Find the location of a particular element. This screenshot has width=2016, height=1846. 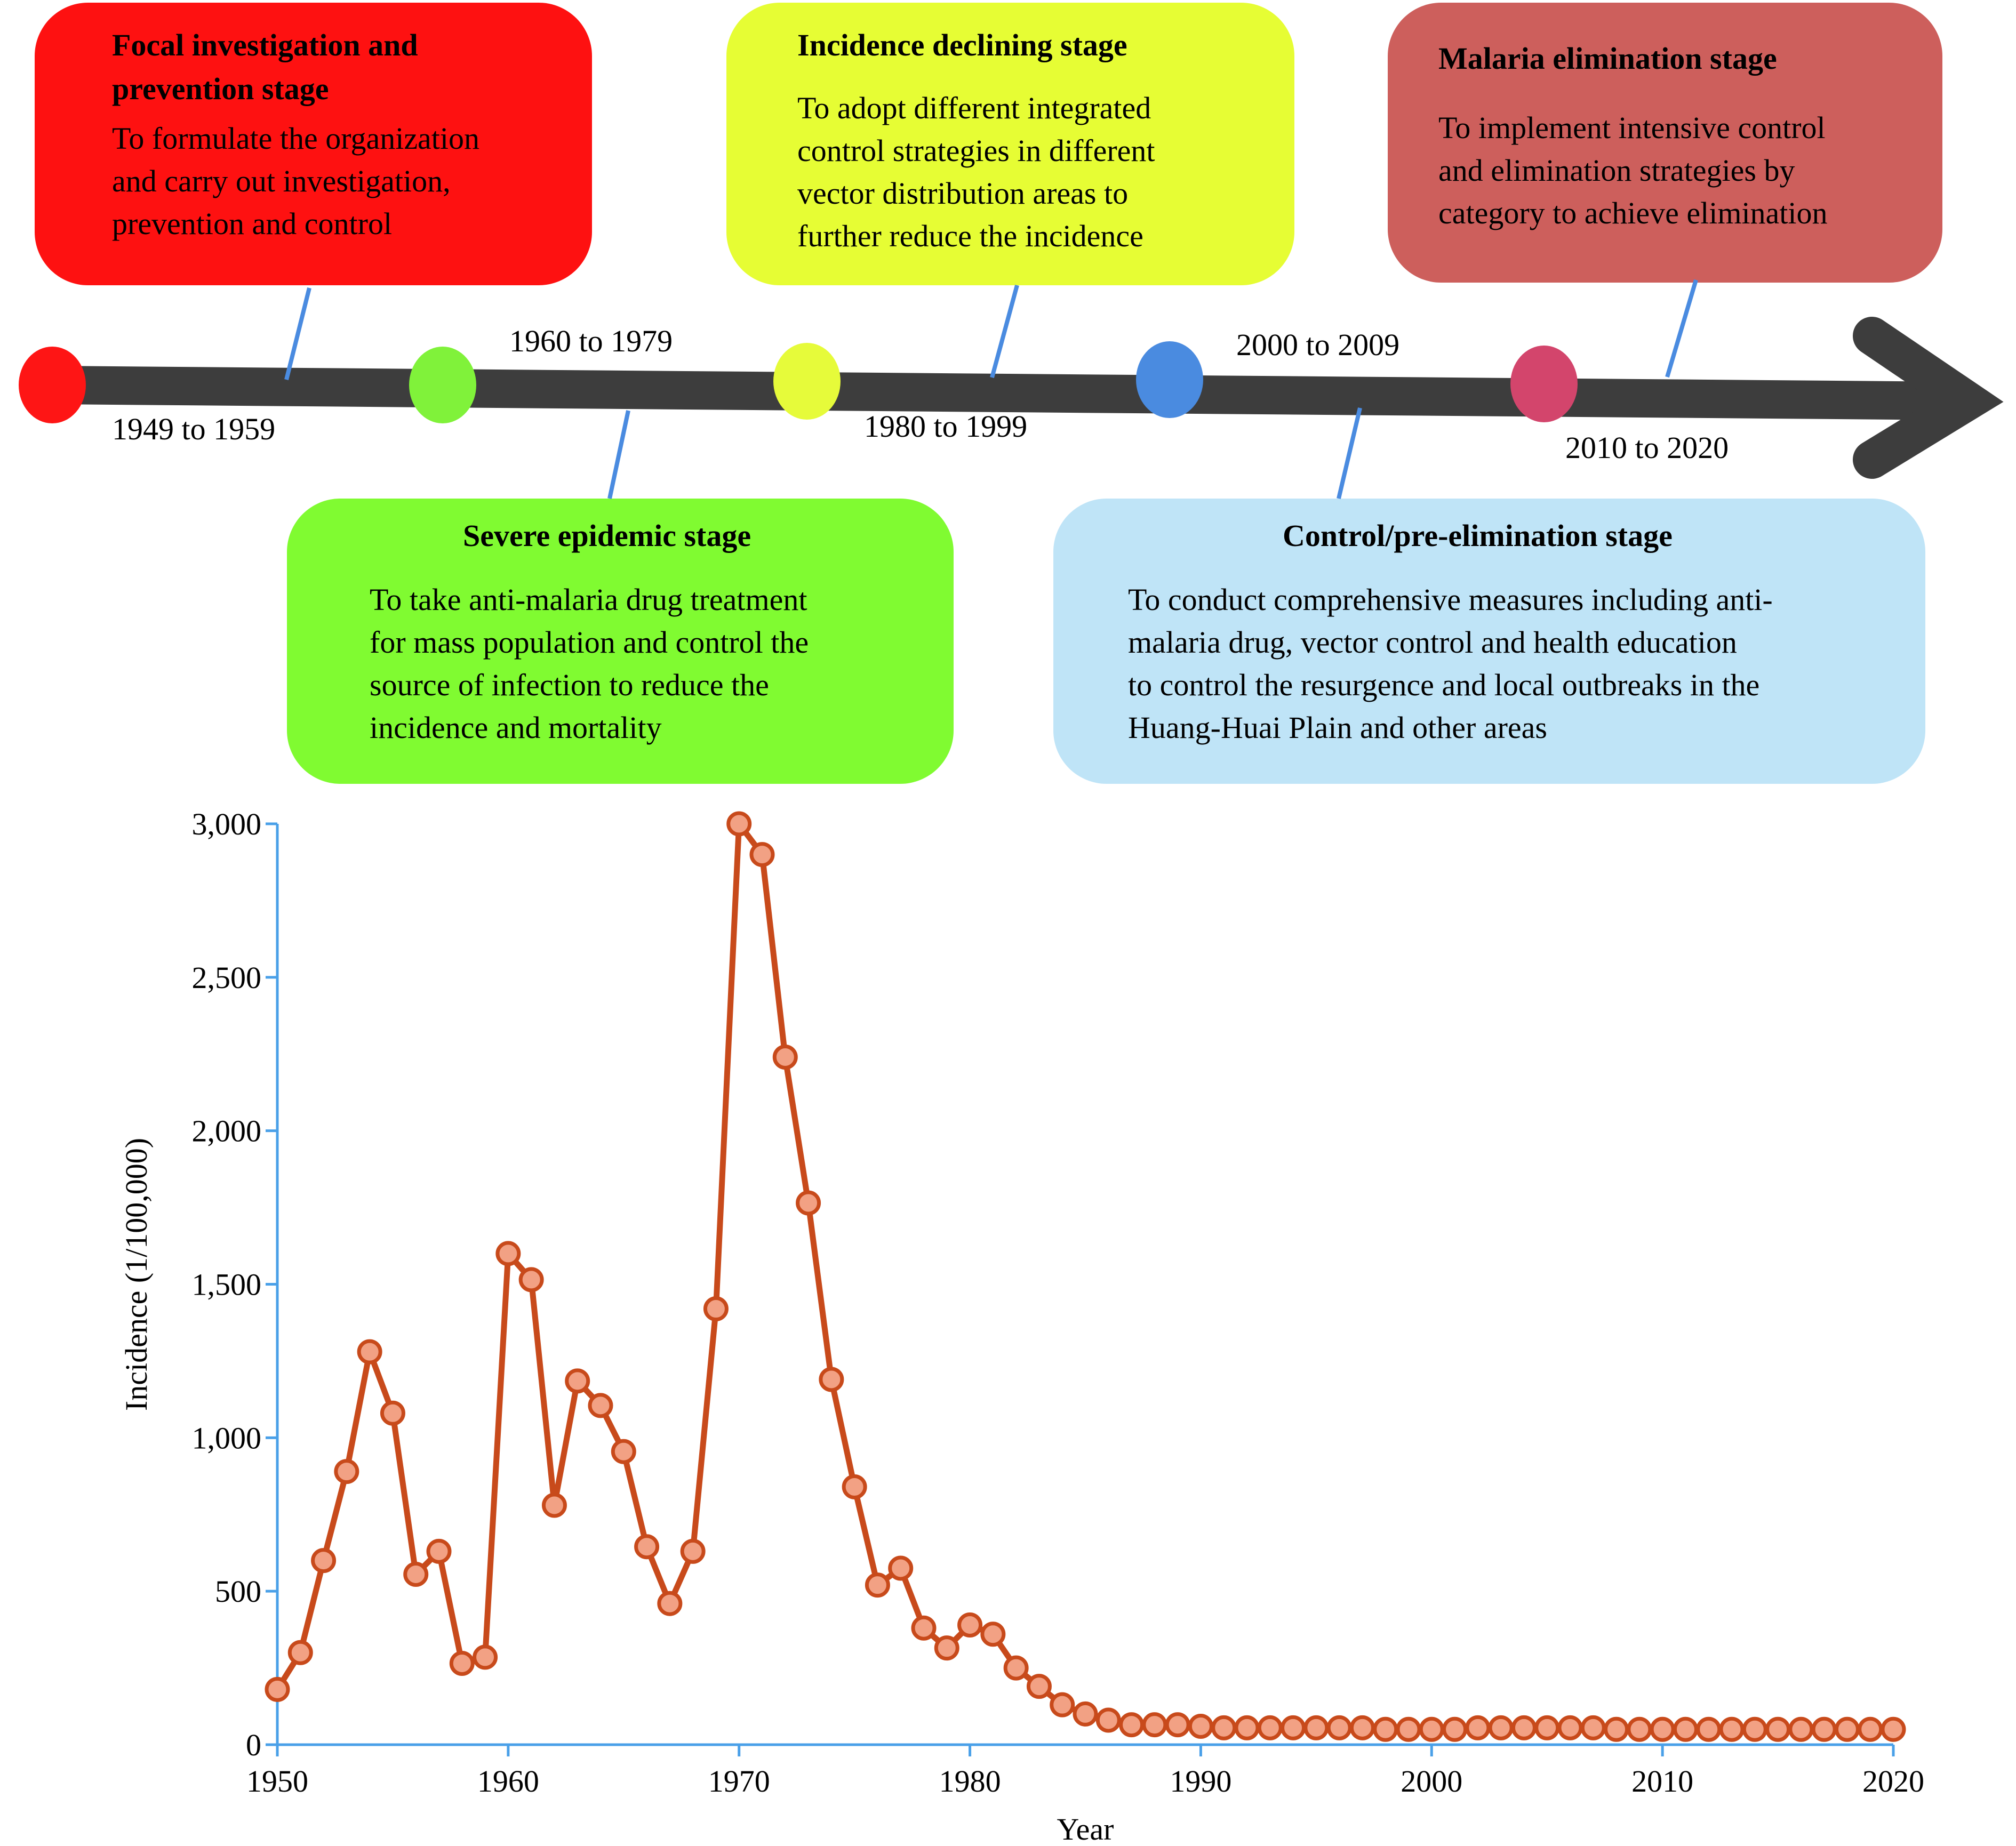

timeline-arrow-shaft is located at coordinates (1006, 393).